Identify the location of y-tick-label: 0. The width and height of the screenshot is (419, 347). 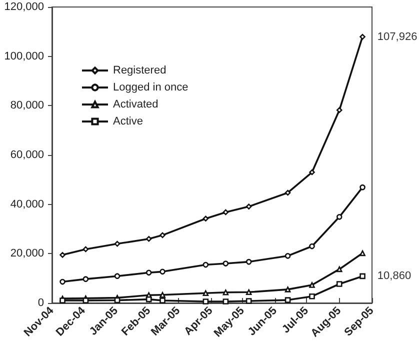
(41, 303).